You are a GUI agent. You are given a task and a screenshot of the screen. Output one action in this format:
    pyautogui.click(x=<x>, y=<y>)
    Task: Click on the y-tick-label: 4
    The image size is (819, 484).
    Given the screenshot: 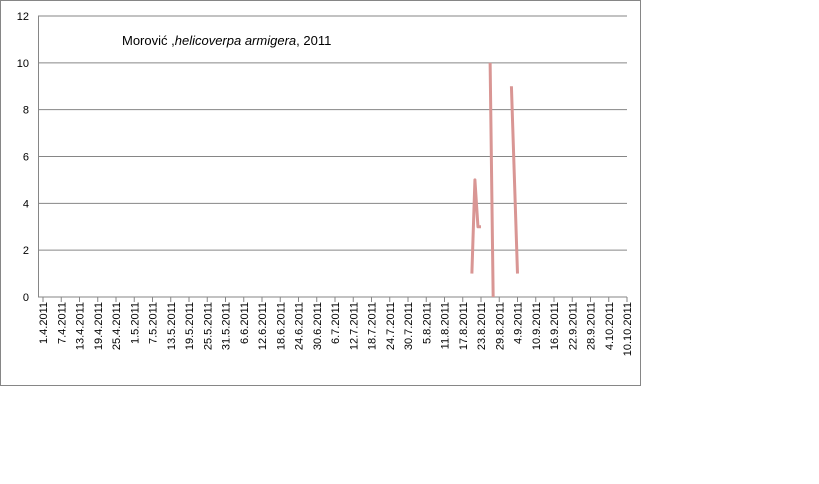 What is the action you would take?
    pyautogui.click(x=26, y=204)
    